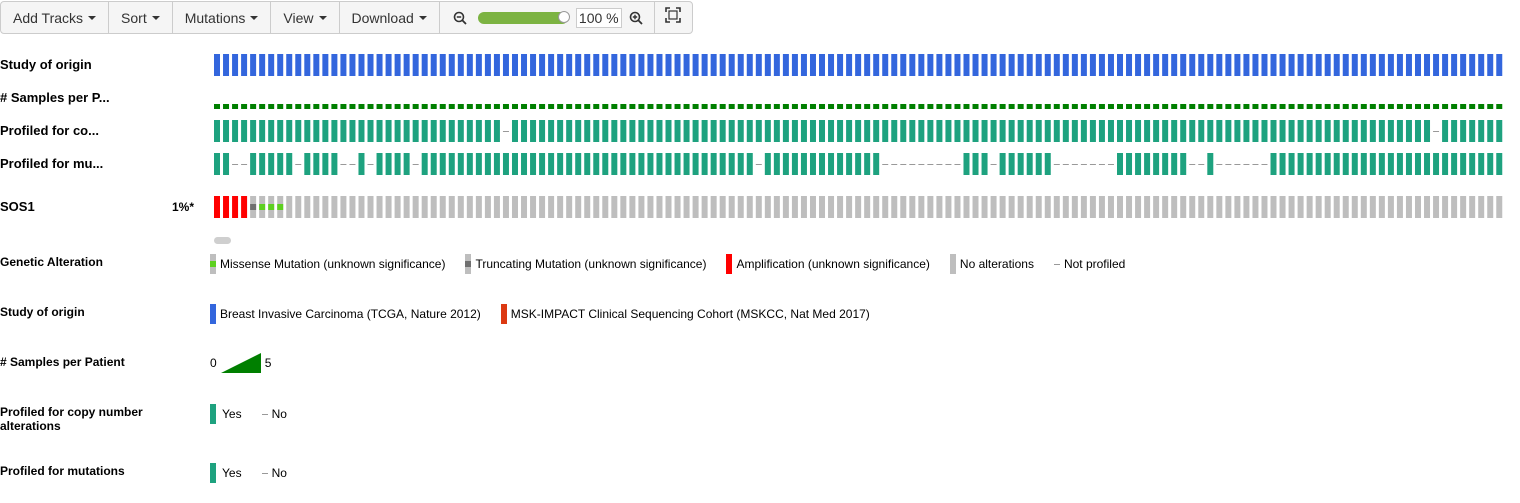  I want to click on gene-amplification-cell, so click(244, 207).